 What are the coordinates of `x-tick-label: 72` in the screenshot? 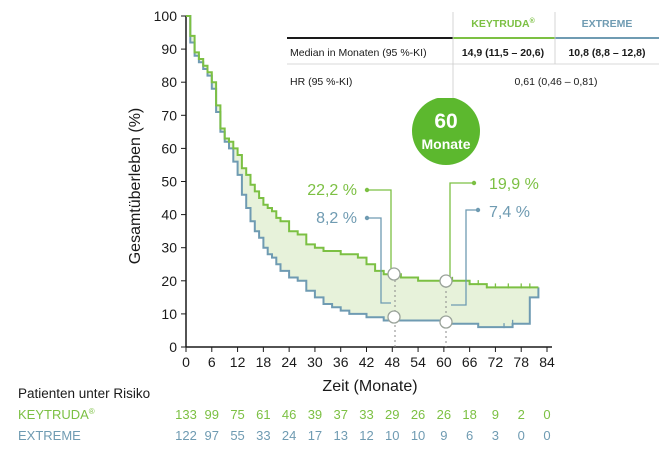 It's located at (496, 362).